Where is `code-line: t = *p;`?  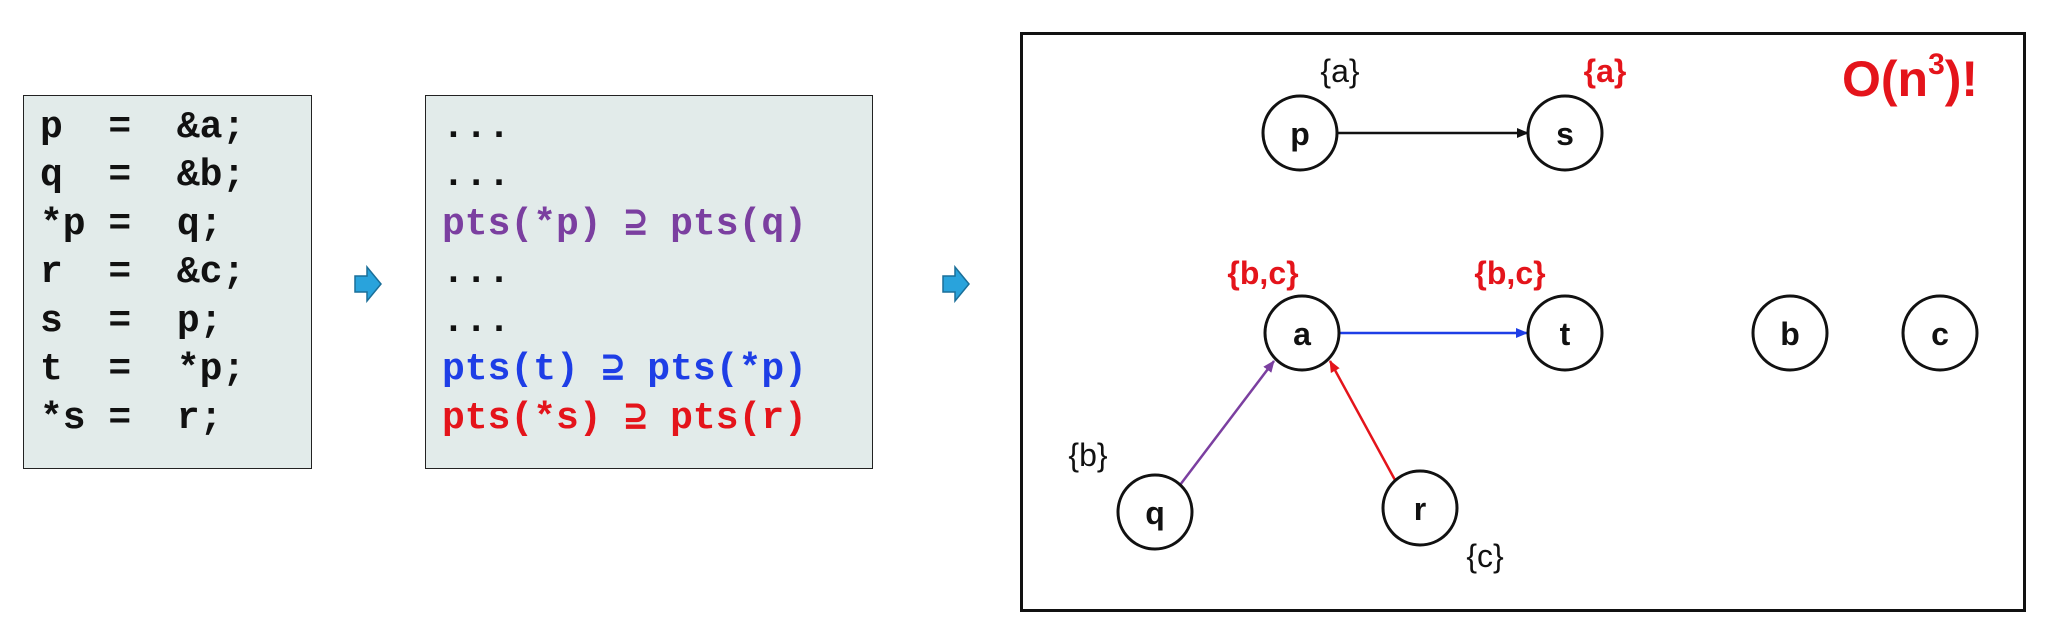
code-line: t = *p; is located at coordinates (143, 369).